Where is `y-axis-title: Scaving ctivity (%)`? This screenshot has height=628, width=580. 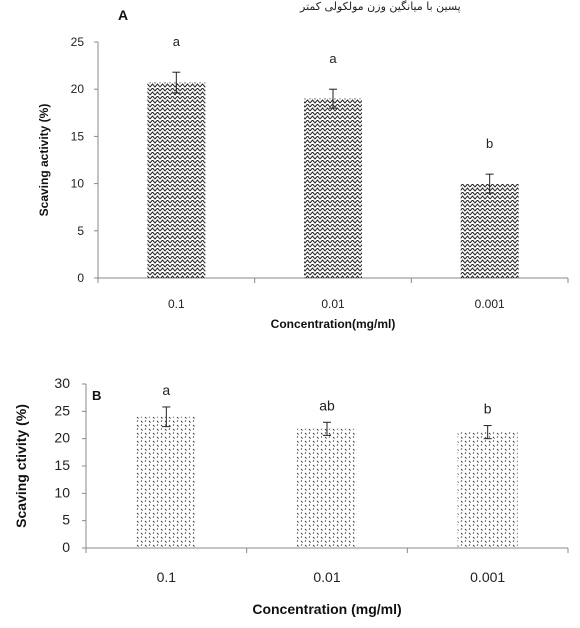
y-axis-title: Scaving ctivity (%) is located at coordinates (21, 466).